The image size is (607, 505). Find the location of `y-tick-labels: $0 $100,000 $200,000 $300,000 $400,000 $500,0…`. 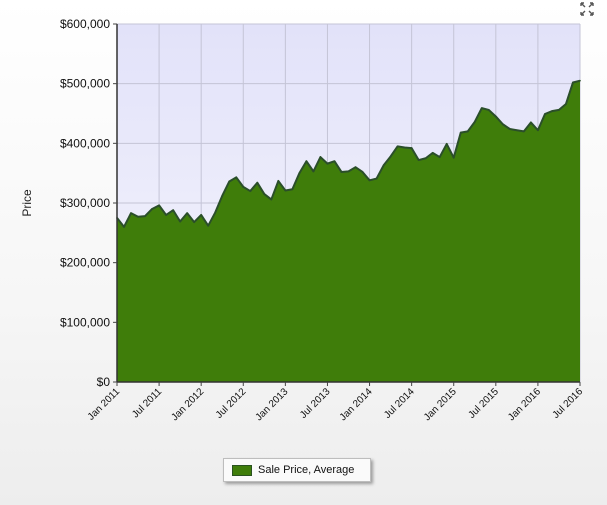

y-tick-labels: $0 $100,000 $200,000 $300,000 $400,000 $500,0… is located at coordinates (88, 203).